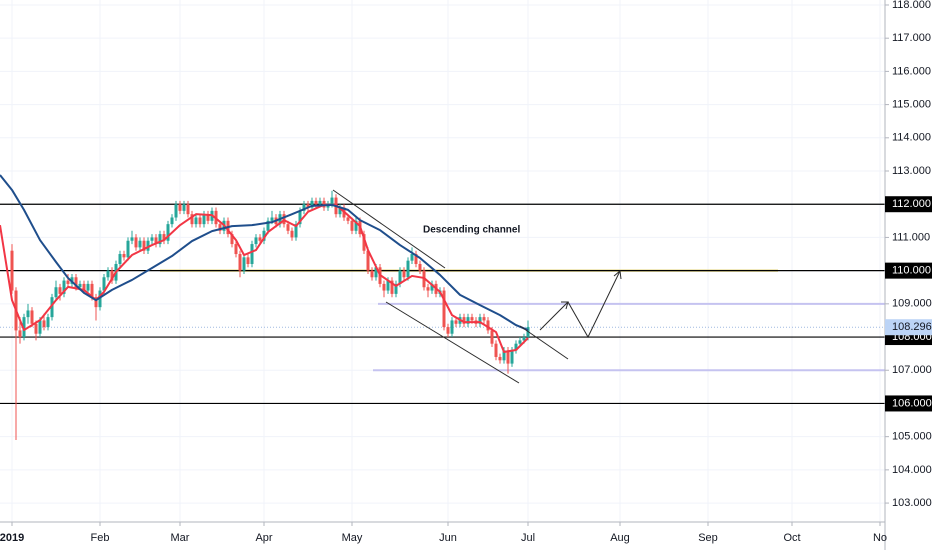 This screenshot has width=932, height=550. Describe the element at coordinates (911, 5) in the screenshot. I see `y-tick-label: 118.000` at that location.